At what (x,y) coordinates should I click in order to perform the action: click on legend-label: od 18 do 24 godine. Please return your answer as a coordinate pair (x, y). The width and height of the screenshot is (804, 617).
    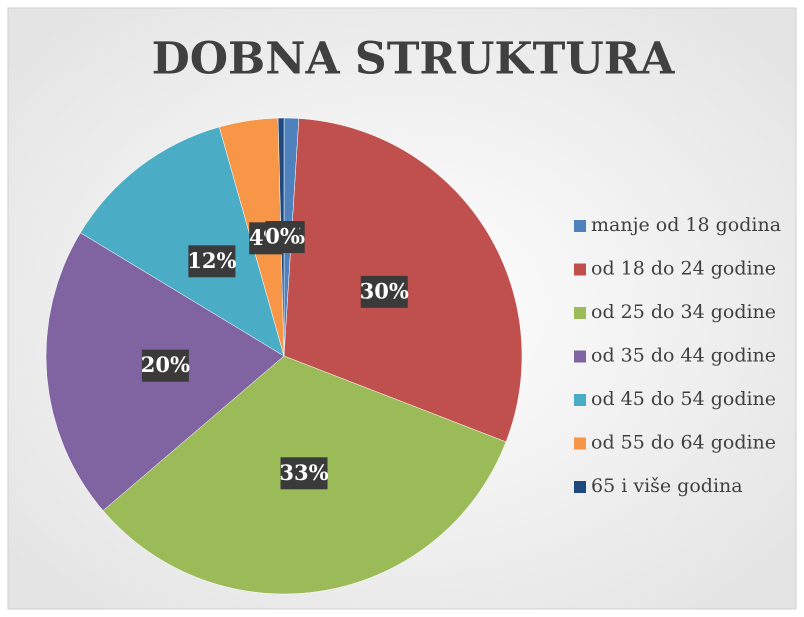
    Looking at the image, I should click on (683, 269).